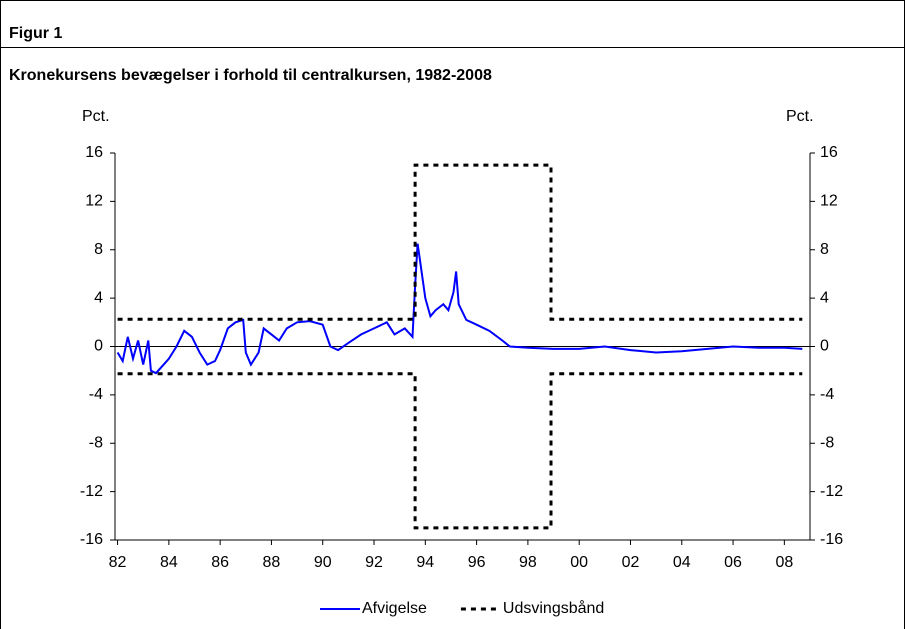 This screenshot has width=905, height=629. Describe the element at coordinates (528, 562) in the screenshot. I see `x-tick-label: 98` at that location.